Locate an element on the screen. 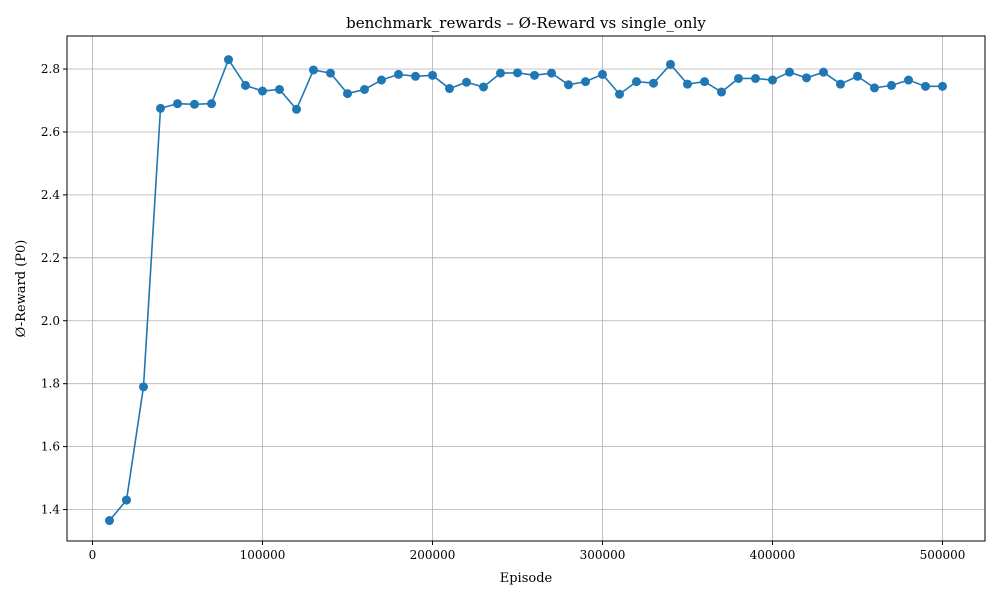 Image resolution: width=1000 pixels, height=600 pixels. x-tick-label: 500000 is located at coordinates (943, 555).